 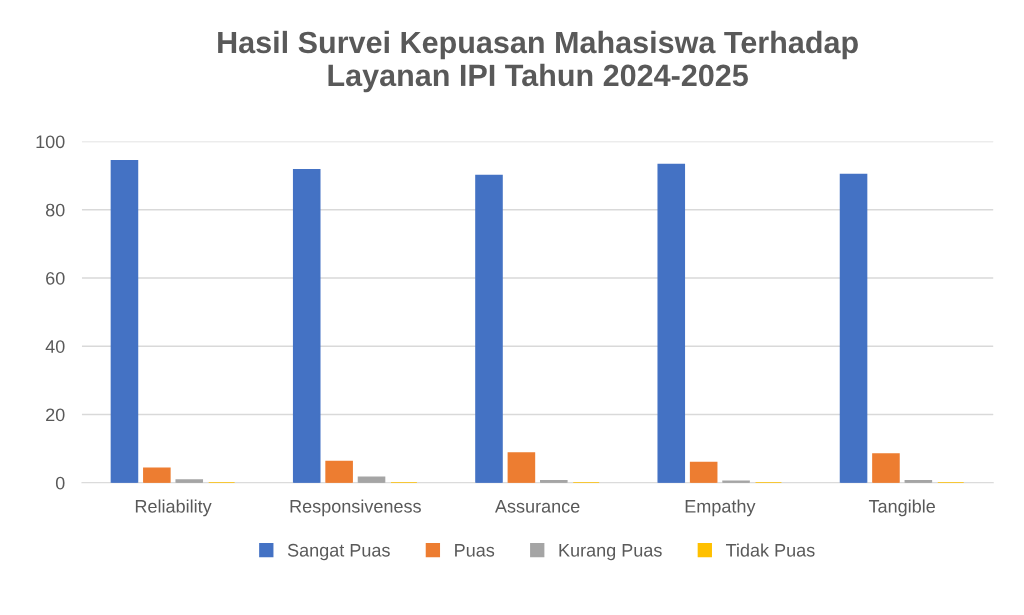 What do you see at coordinates (355, 508) in the screenshot?
I see `x-tick-label: Responsiveness` at bounding box center [355, 508].